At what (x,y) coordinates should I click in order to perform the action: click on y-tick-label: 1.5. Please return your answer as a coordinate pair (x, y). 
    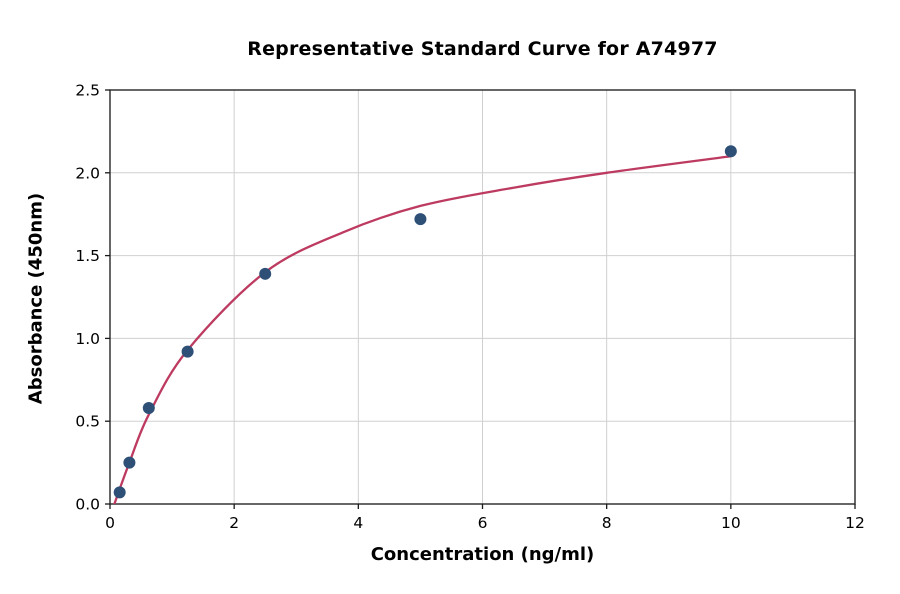
    Looking at the image, I should click on (87, 256).